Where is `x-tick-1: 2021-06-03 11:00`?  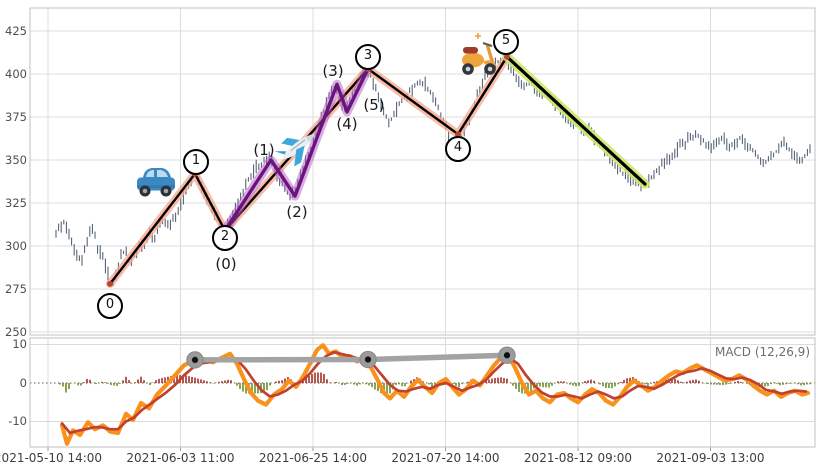 x-tick-1: 2021-06-03 11:00 is located at coordinates (180, 458).